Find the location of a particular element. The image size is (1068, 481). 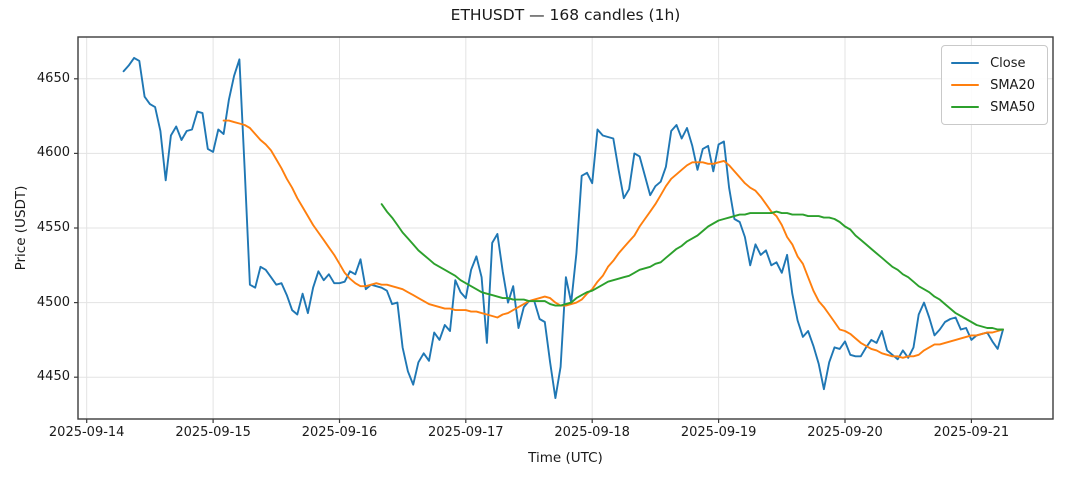

x-tick-label: 2025-09-15 is located at coordinates (213, 432).